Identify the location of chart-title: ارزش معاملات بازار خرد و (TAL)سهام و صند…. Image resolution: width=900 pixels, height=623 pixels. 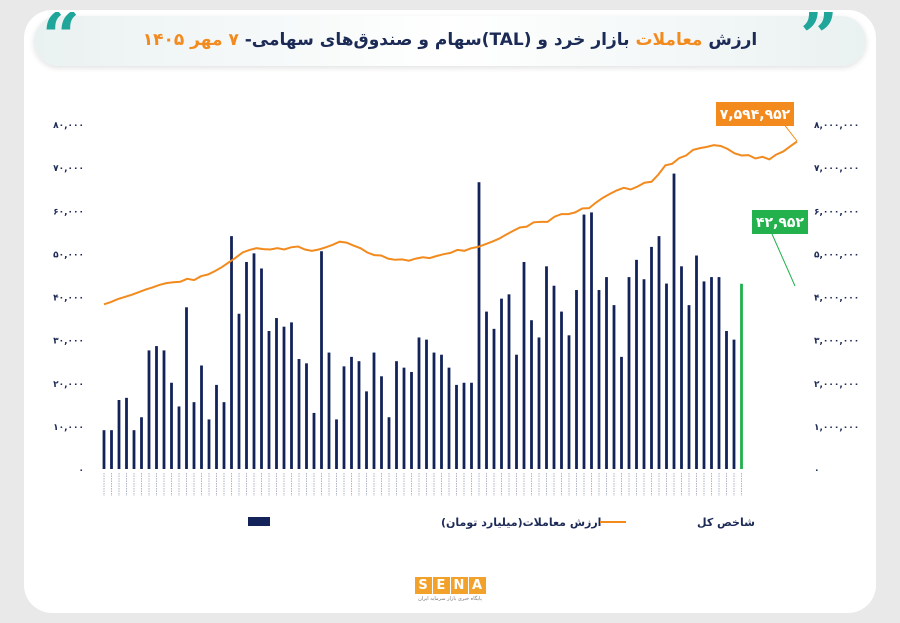
(450, 40).